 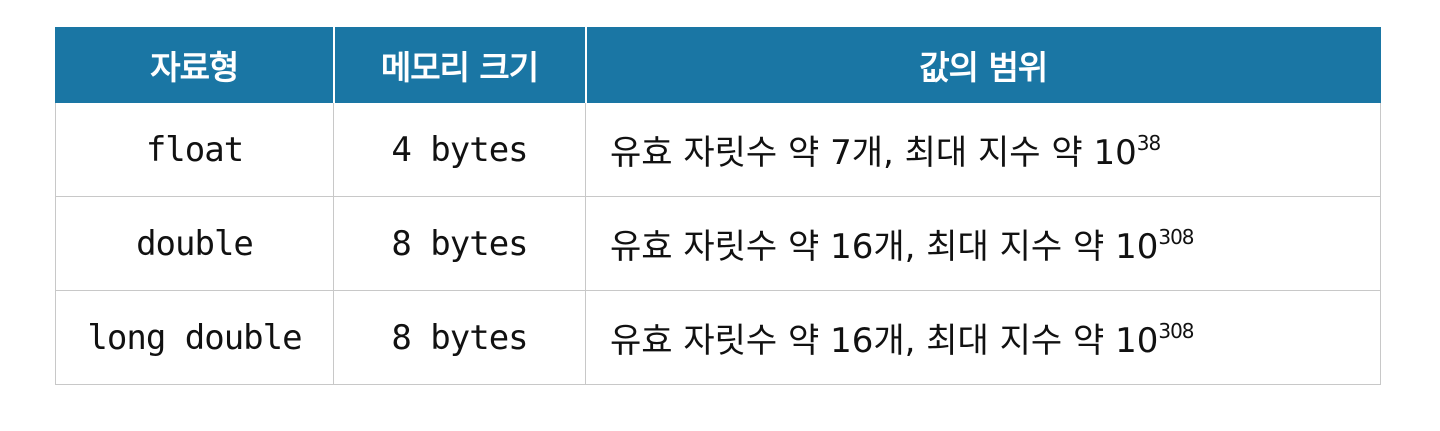 I want to click on range-exponent: 38, so click(x=1148, y=143).